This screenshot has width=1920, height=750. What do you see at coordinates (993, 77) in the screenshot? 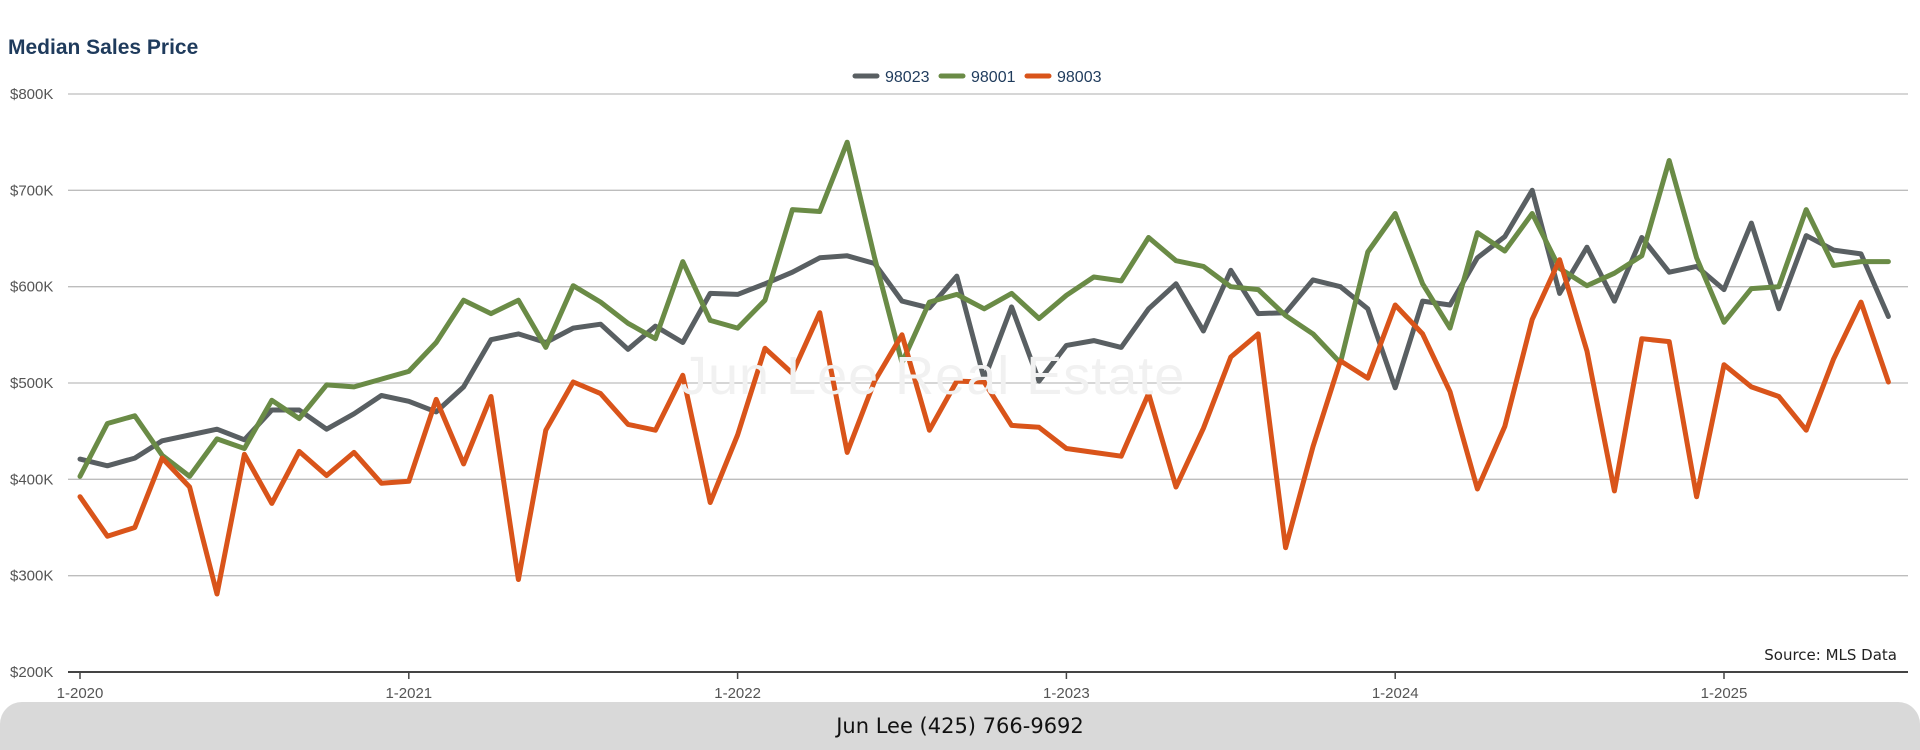
I see `legend-label-98001: 98001` at bounding box center [993, 77].